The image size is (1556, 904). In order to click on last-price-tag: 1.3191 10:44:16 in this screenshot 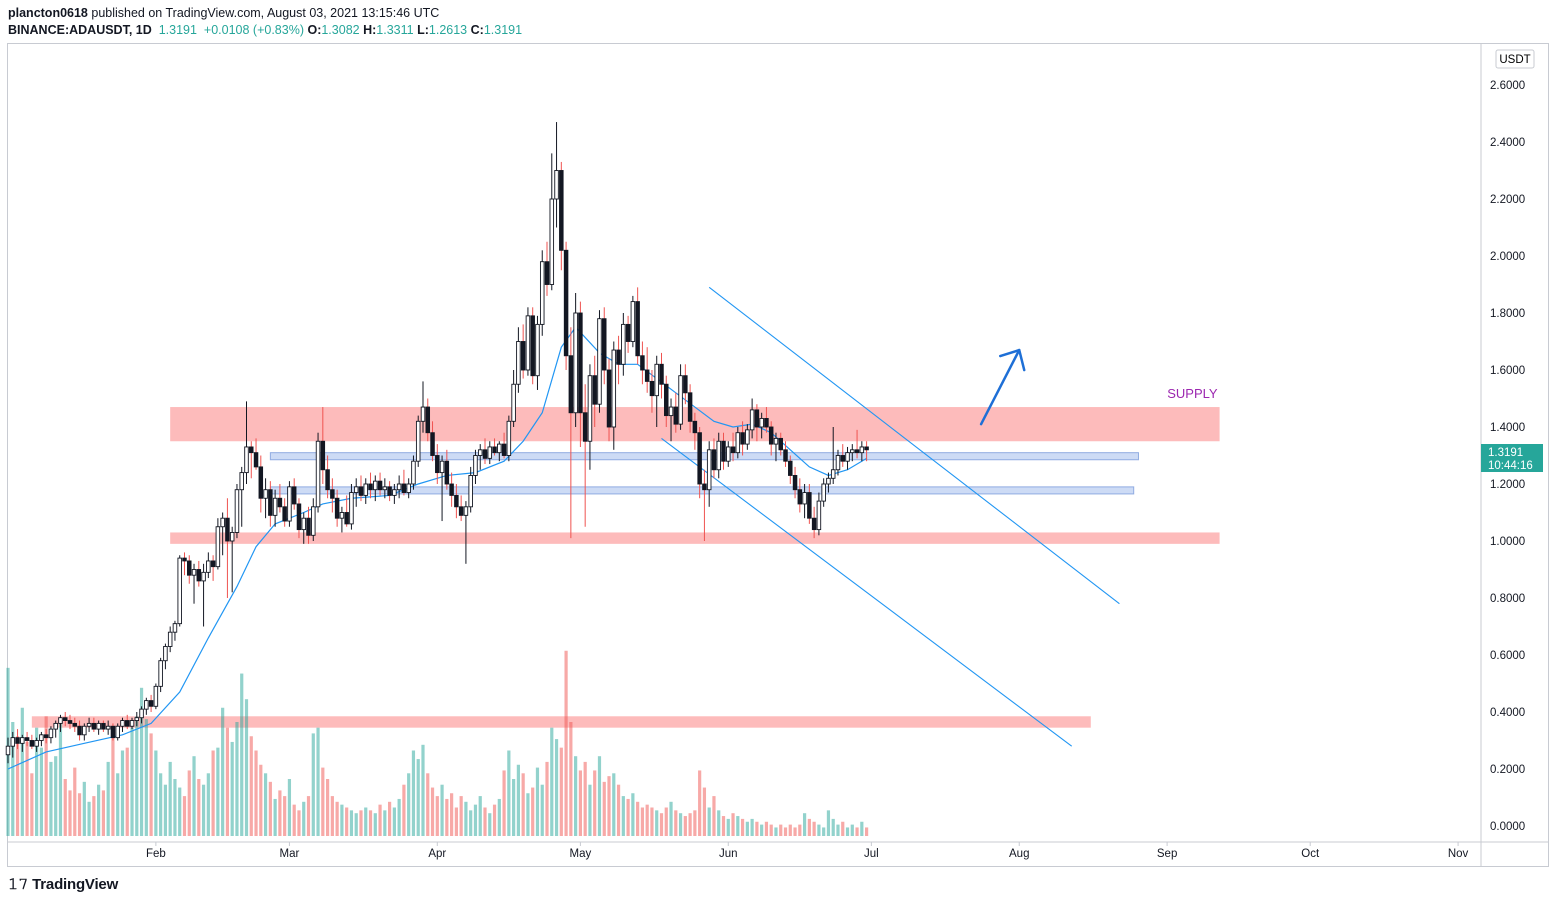, I will do `click(1512, 458)`.